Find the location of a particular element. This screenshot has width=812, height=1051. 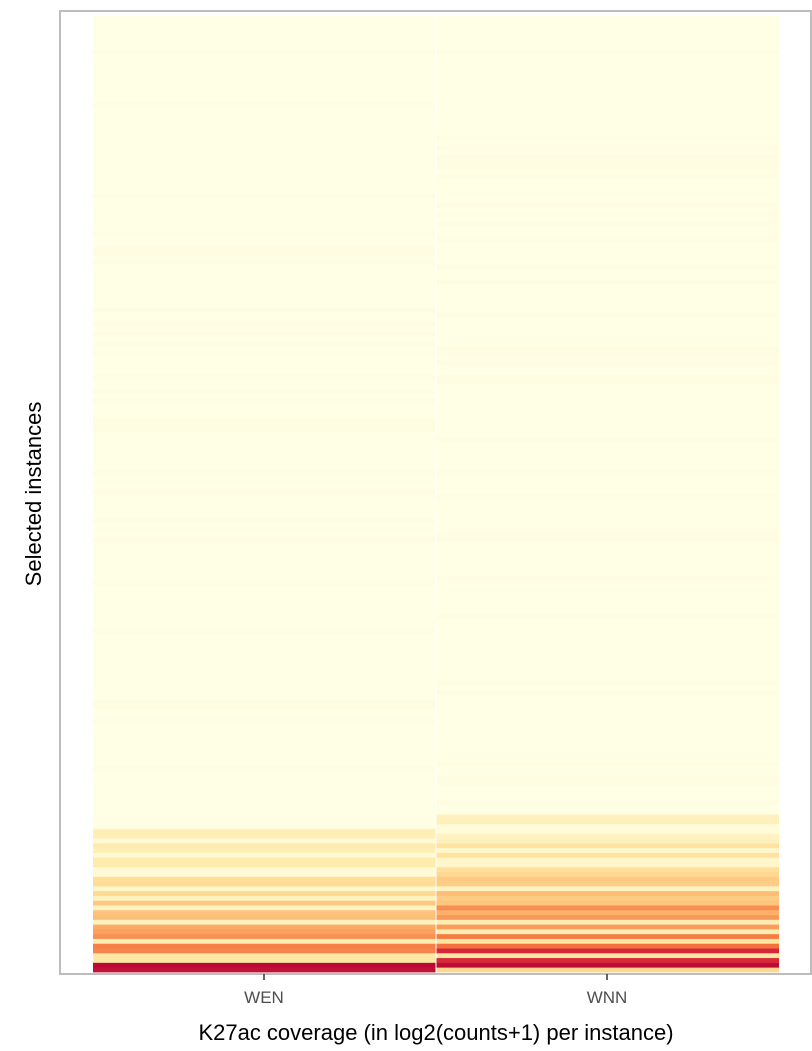

y-axis-title: Selected instances is located at coordinates (33, 494).